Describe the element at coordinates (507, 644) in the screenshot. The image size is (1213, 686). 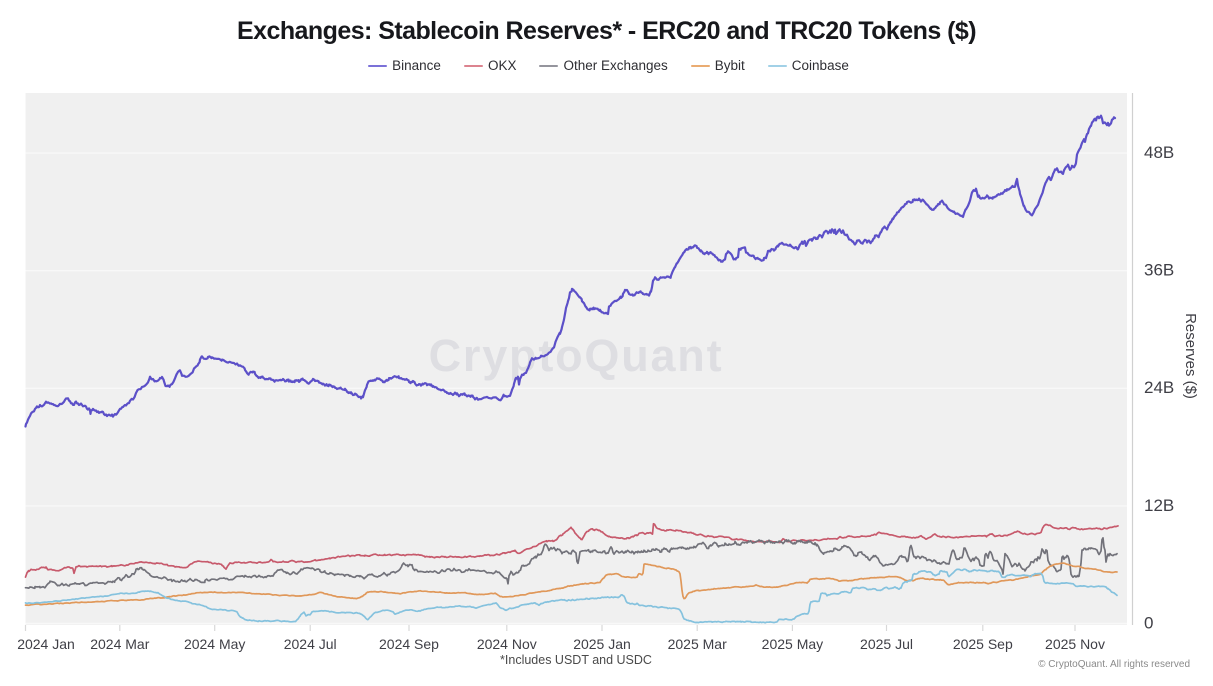
I see `svg-text: 2024 Nov` at that location.